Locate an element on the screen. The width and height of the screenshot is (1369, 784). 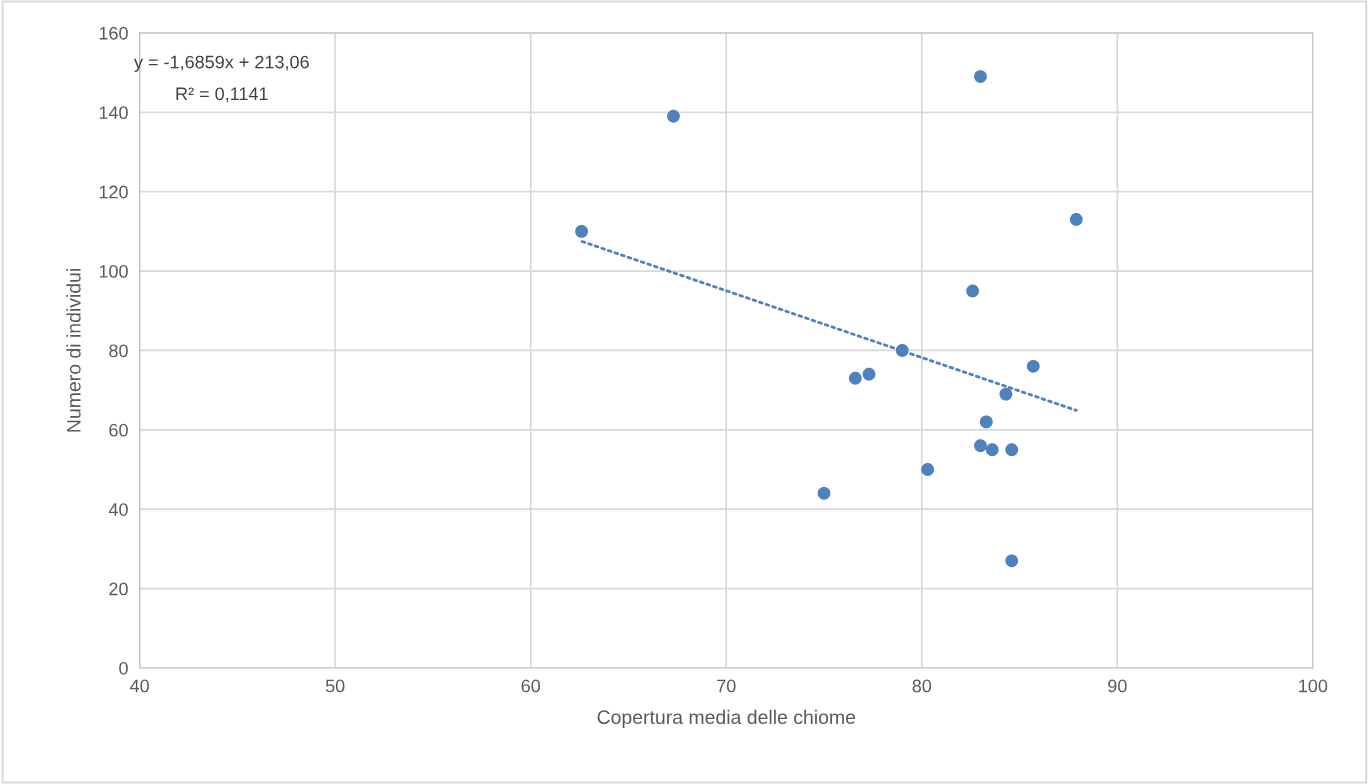
annotation: y = -1,6859x + 213,06 is located at coordinates (221, 63).